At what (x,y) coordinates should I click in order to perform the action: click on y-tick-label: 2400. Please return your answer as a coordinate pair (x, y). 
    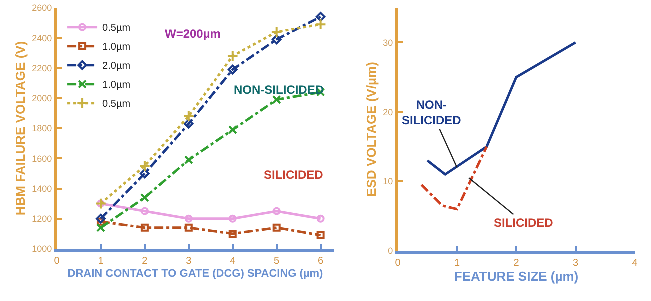
    Looking at the image, I should click on (42, 38).